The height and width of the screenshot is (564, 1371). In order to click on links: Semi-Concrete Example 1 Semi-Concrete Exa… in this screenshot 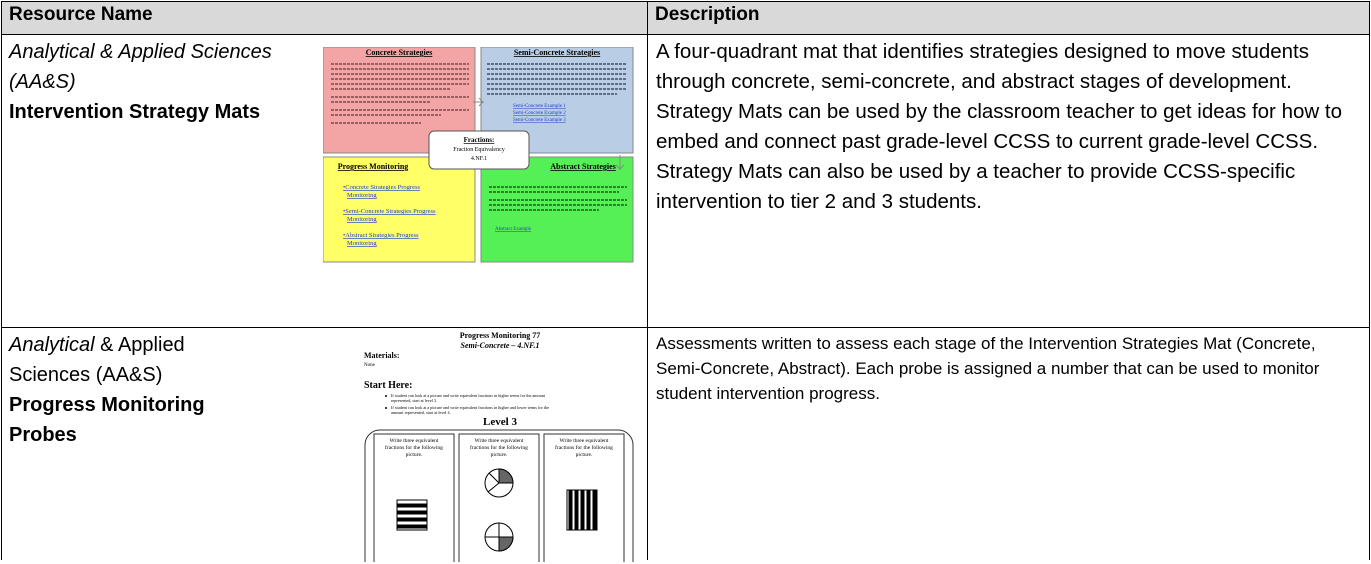, I will do `click(539, 113)`.